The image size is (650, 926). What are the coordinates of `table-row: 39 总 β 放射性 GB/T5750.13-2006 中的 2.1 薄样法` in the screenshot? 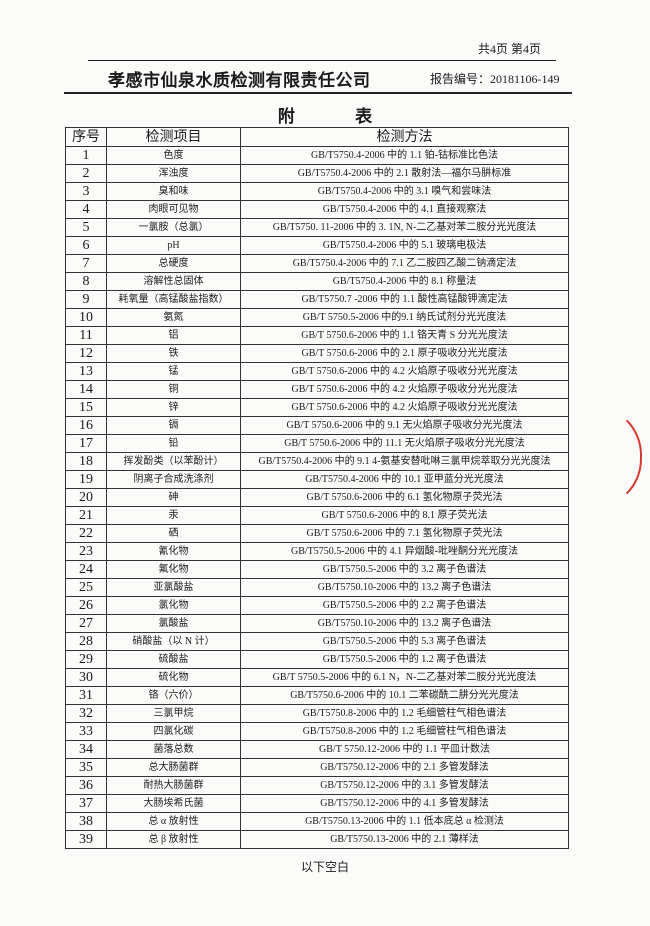 It's located at (317, 839).